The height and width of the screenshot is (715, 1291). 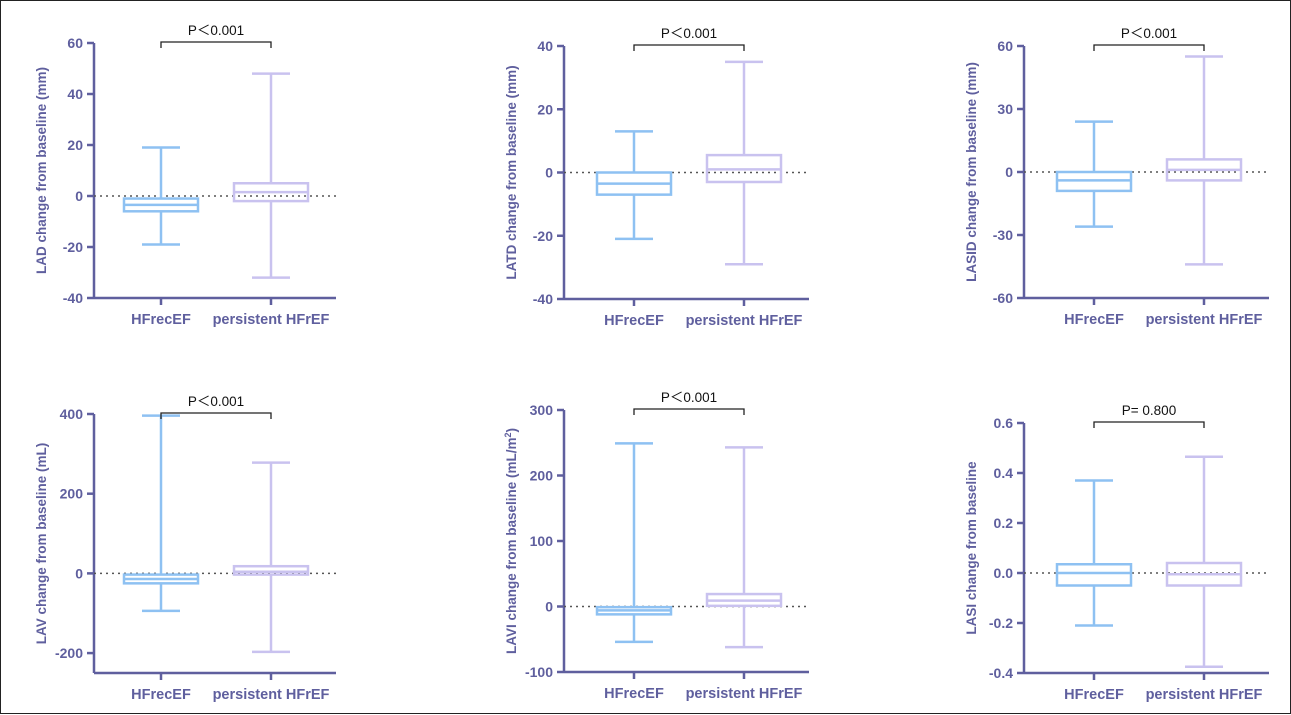 I want to click on y-tick-label: 300, so click(x=542, y=410).